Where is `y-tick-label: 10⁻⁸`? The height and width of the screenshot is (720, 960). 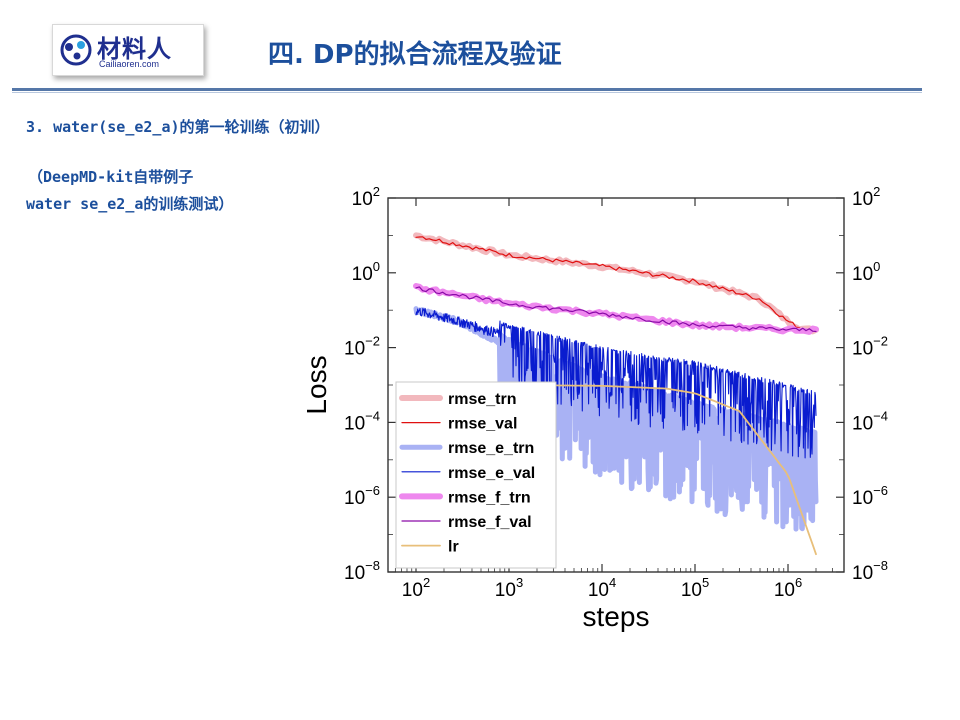 y-tick-label: 10⁻⁸ is located at coordinates (362, 571).